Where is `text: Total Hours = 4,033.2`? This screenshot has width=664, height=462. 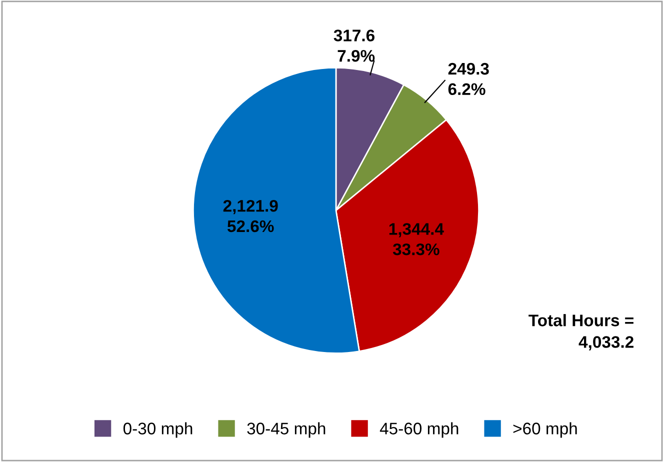
text: Total Hours = 4,033.2 is located at coordinates (581, 332).